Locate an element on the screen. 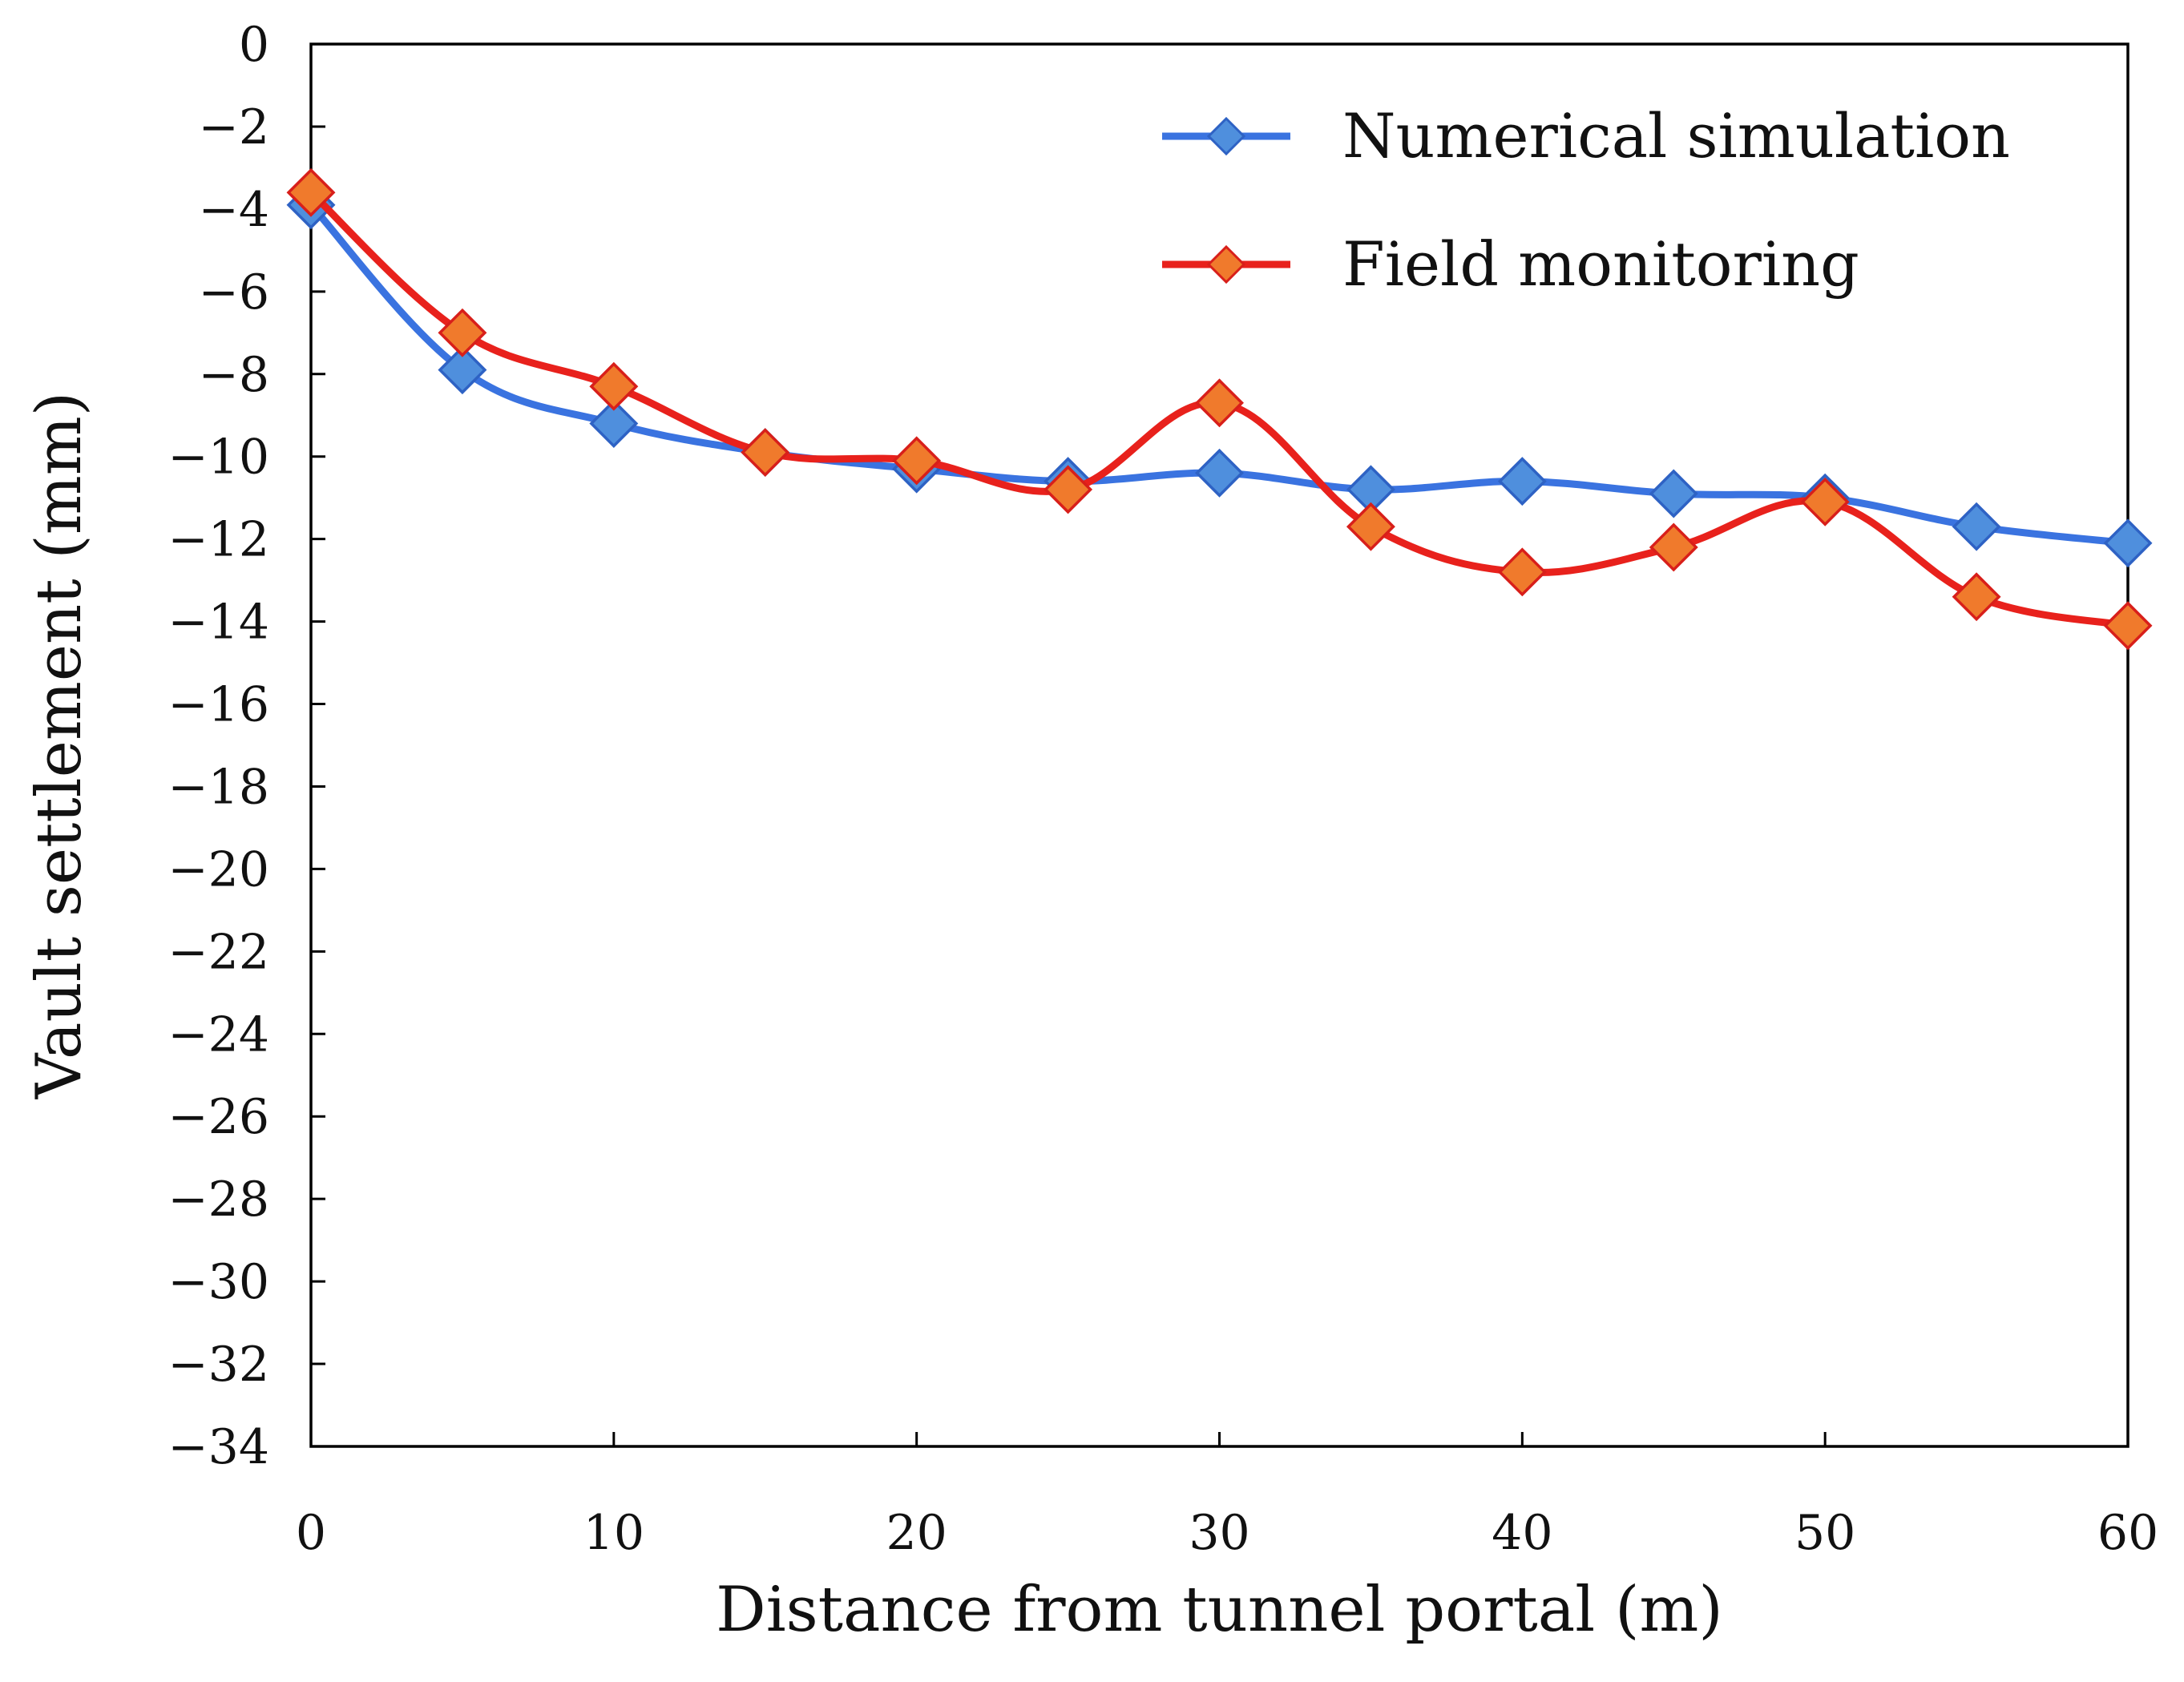 The width and height of the screenshot is (2184, 1682). y-tick-label: −8 is located at coordinates (234, 375).